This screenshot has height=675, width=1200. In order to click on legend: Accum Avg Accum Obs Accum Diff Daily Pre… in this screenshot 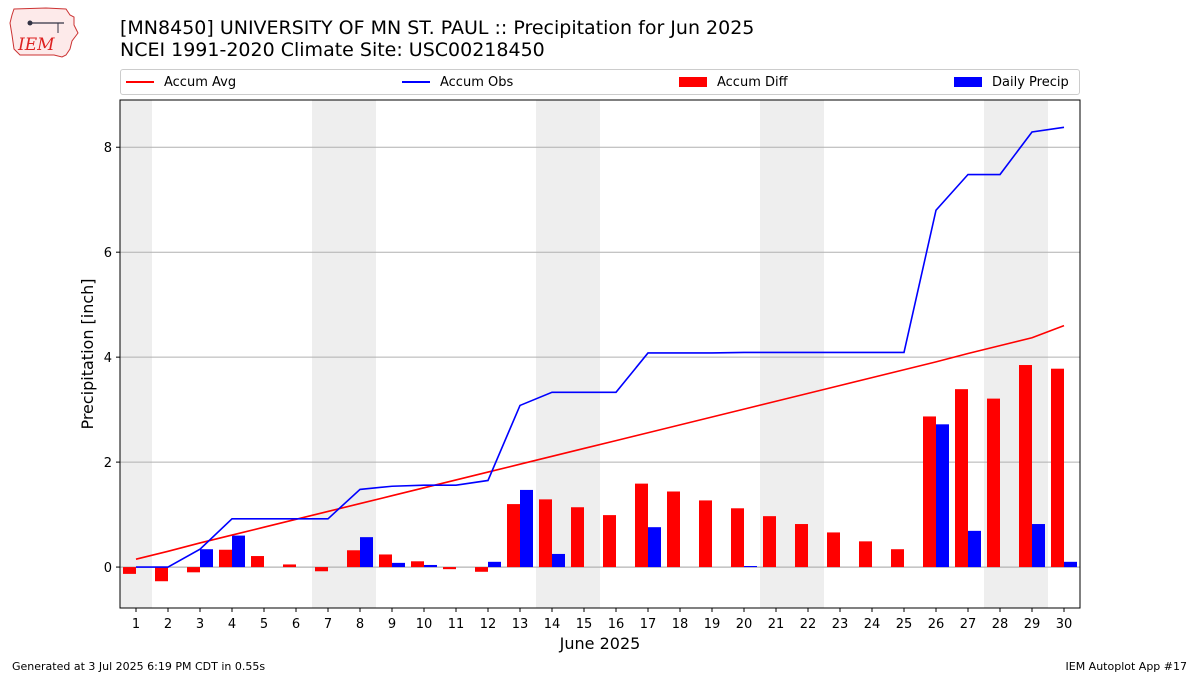, I will do `click(600, 82)`.